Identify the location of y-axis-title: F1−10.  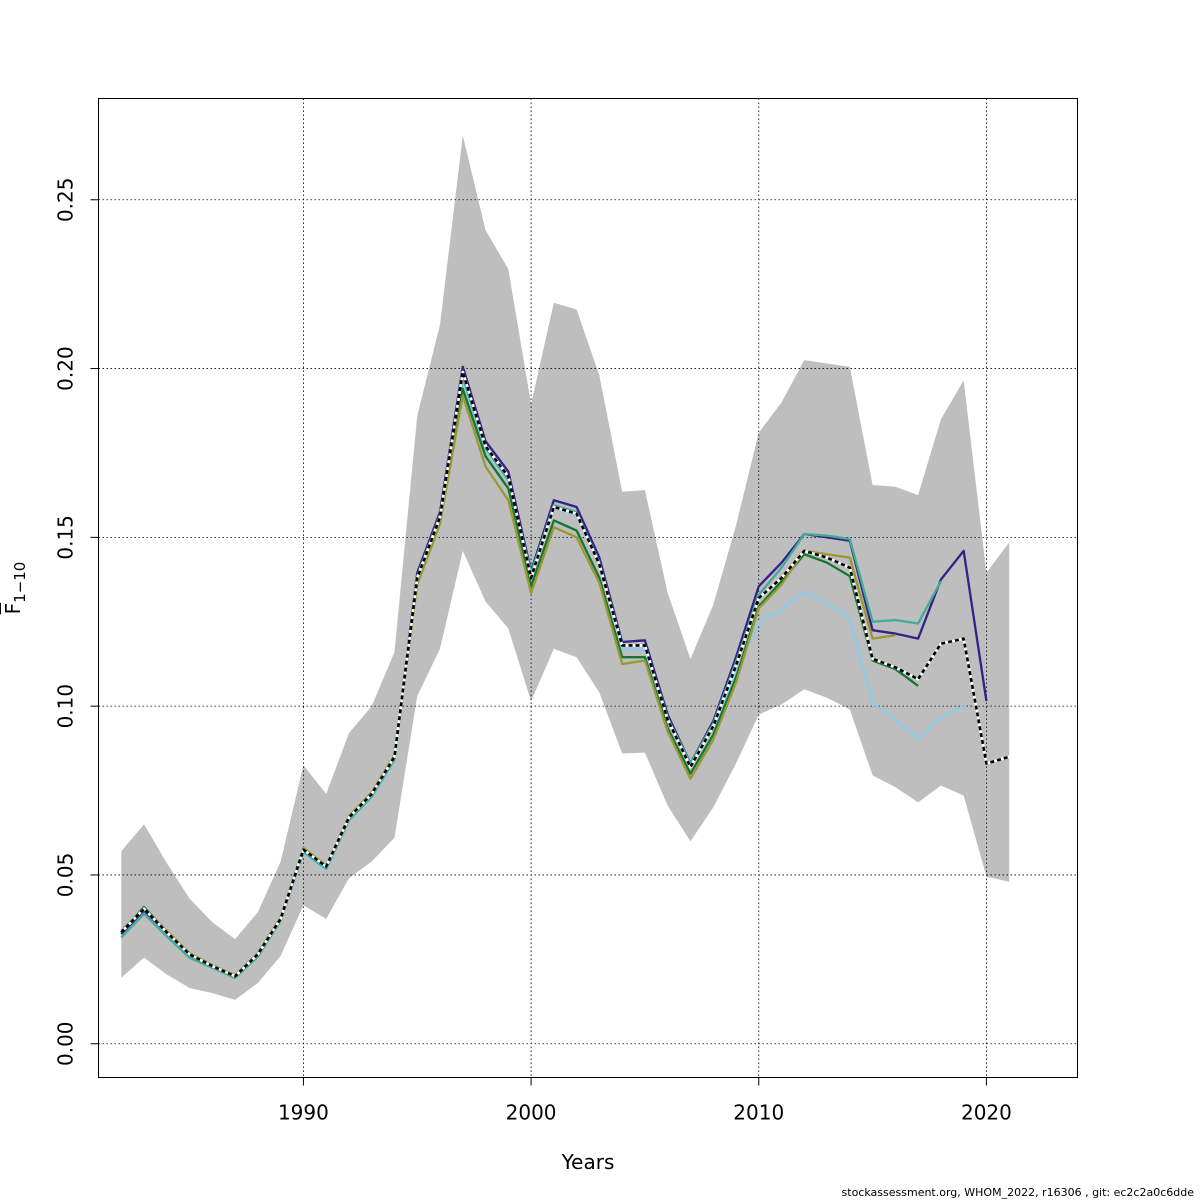
(15, 588).